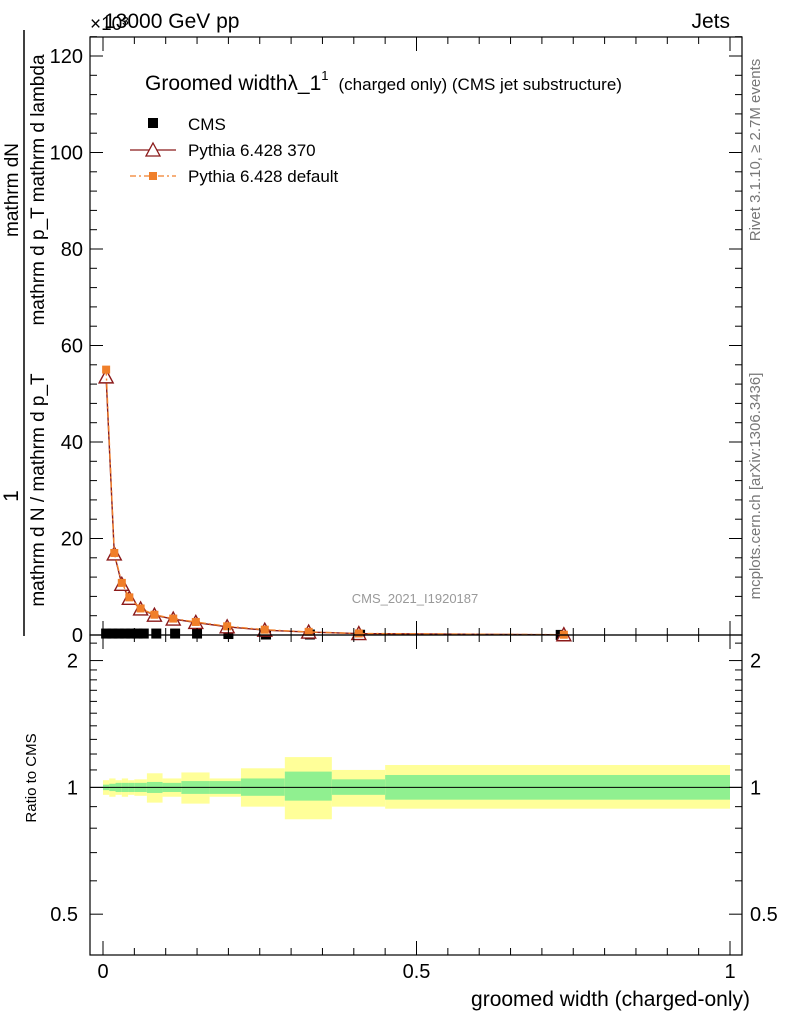 This screenshot has width=786, height=1024. I want to click on y-title-numerator: mathrm dN, so click(12, 190).